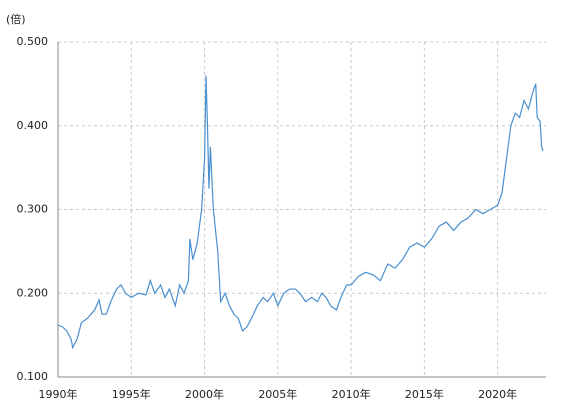 Image resolution: width=567 pixels, height=411 pixels. Describe the element at coordinates (131, 394) in the screenshot. I see `x-tick-label: 1995年` at that location.